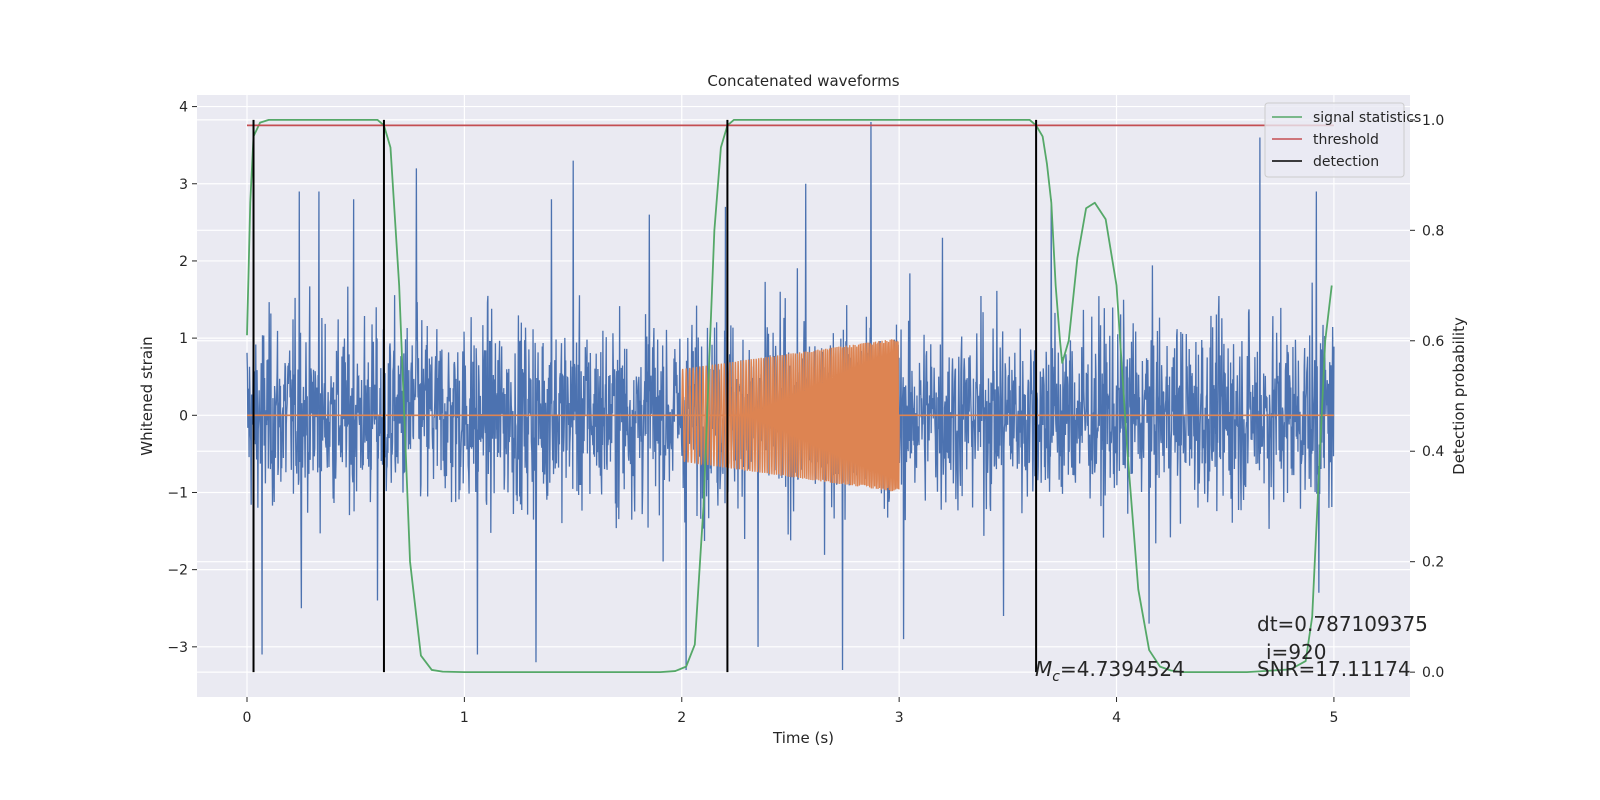  Describe the element at coordinates (1433, 121) in the screenshot. I see `y2-tick-label-5: 1.0` at that location.